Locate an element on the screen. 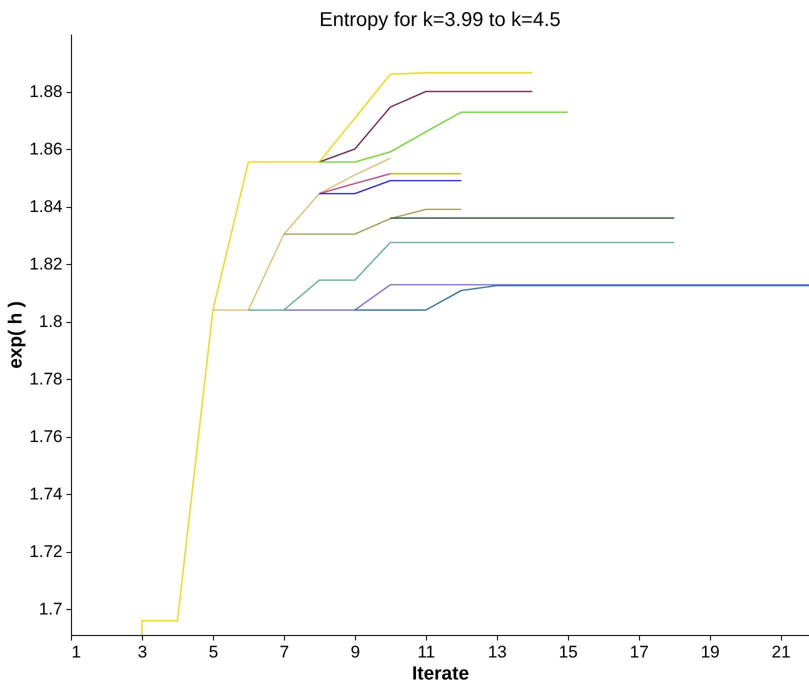  chart-title: Entropy for k=3.99 to k=4.5 is located at coordinates (440, 20).